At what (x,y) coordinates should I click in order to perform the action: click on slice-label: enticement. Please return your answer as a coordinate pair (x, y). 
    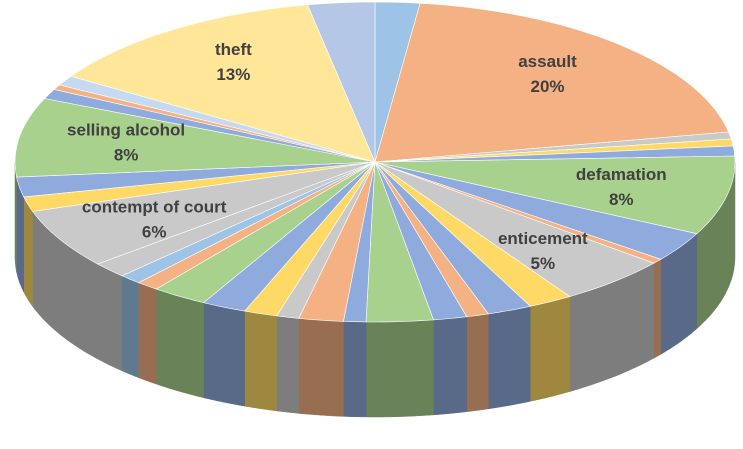
    Looking at the image, I should click on (543, 238).